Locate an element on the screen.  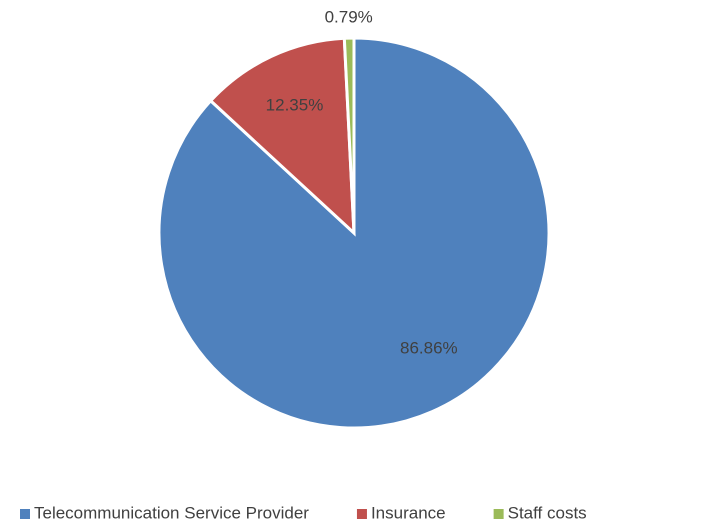
legend-label: Insurance is located at coordinates (408, 512).